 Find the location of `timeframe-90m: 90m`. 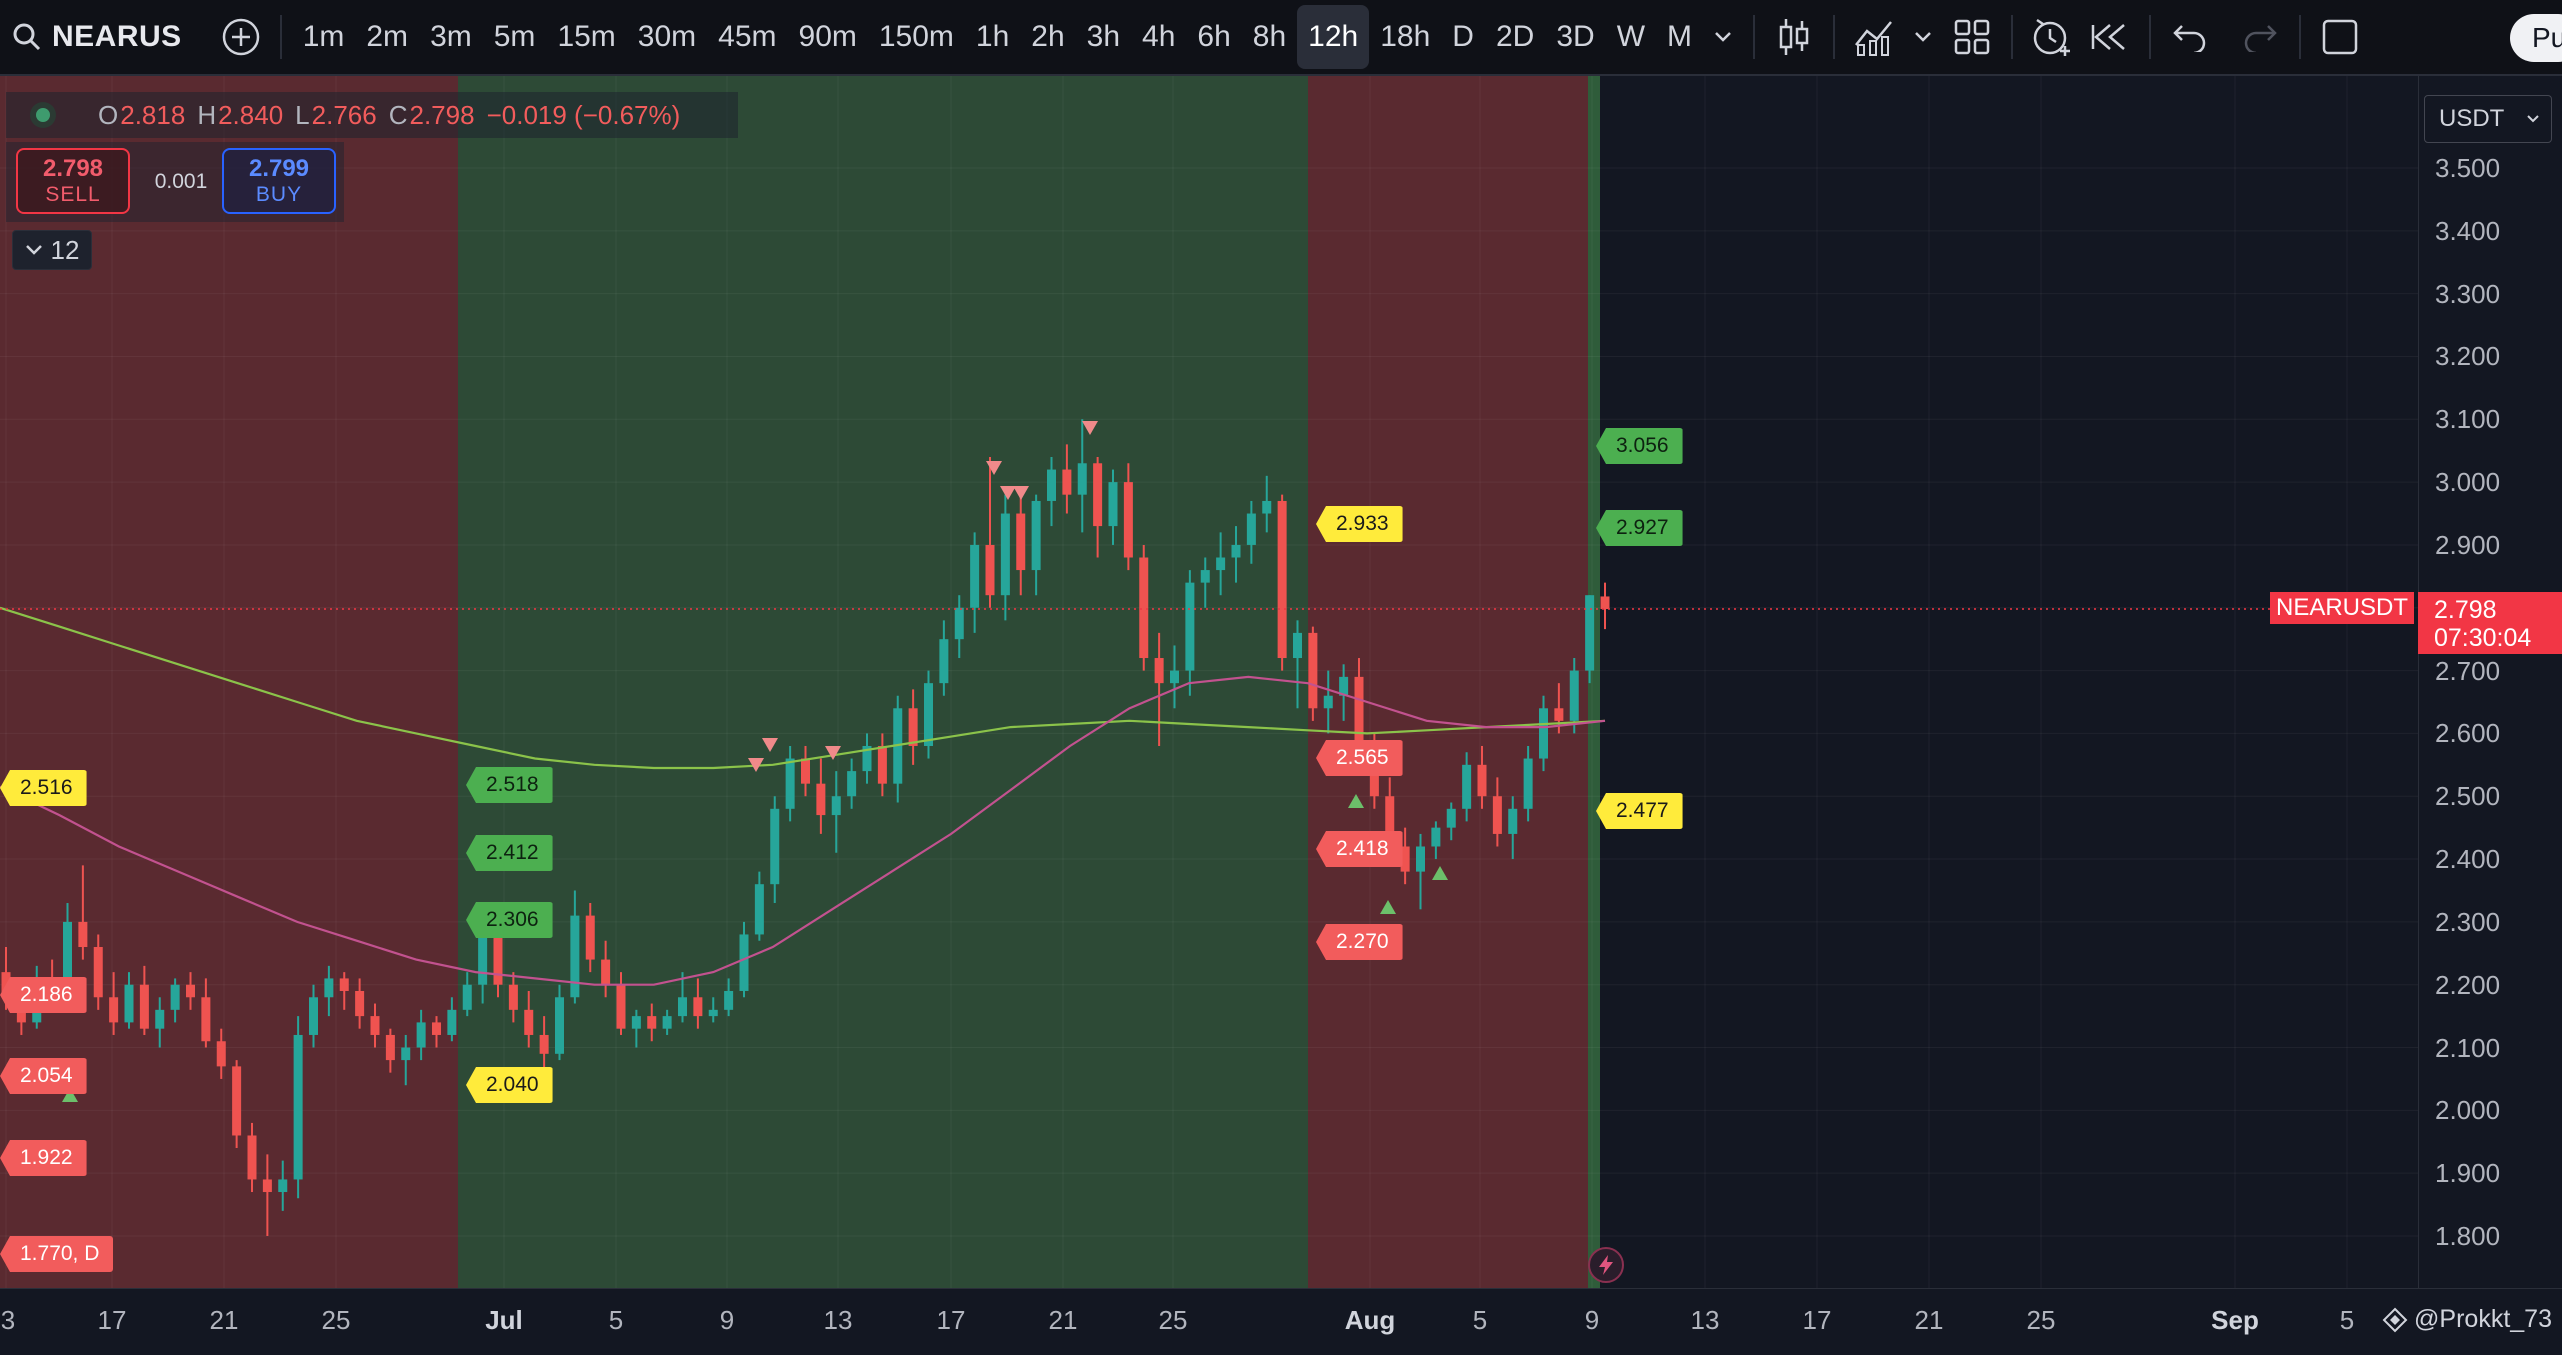

timeframe-90m: 90m is located at coordinates (827, 36).